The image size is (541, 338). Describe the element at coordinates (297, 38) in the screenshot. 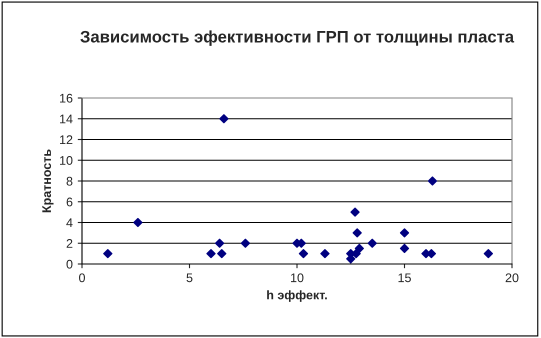

I see `chart-title: Зависимость эфективности ГРП от толщины пласта` at that location.